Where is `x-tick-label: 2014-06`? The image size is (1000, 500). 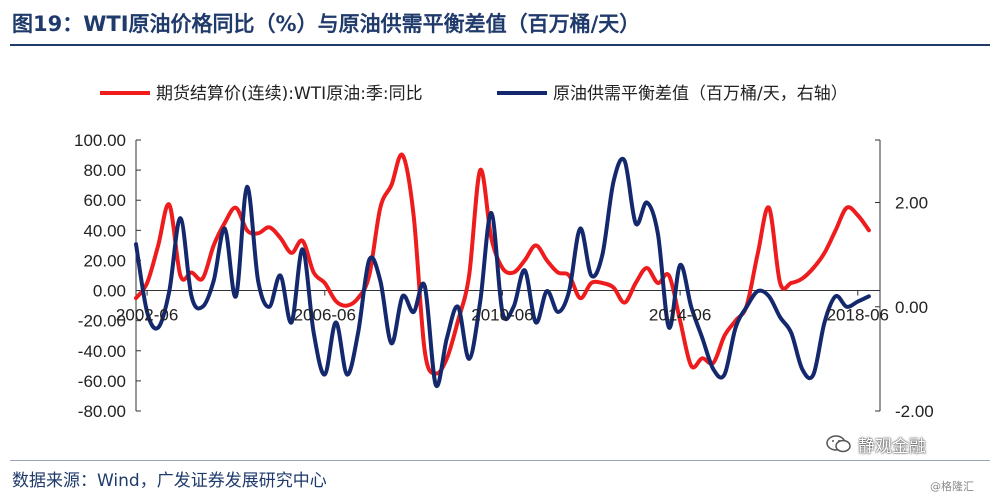 x-tick-label: 2014-06 is located at coordinates (680, 315).